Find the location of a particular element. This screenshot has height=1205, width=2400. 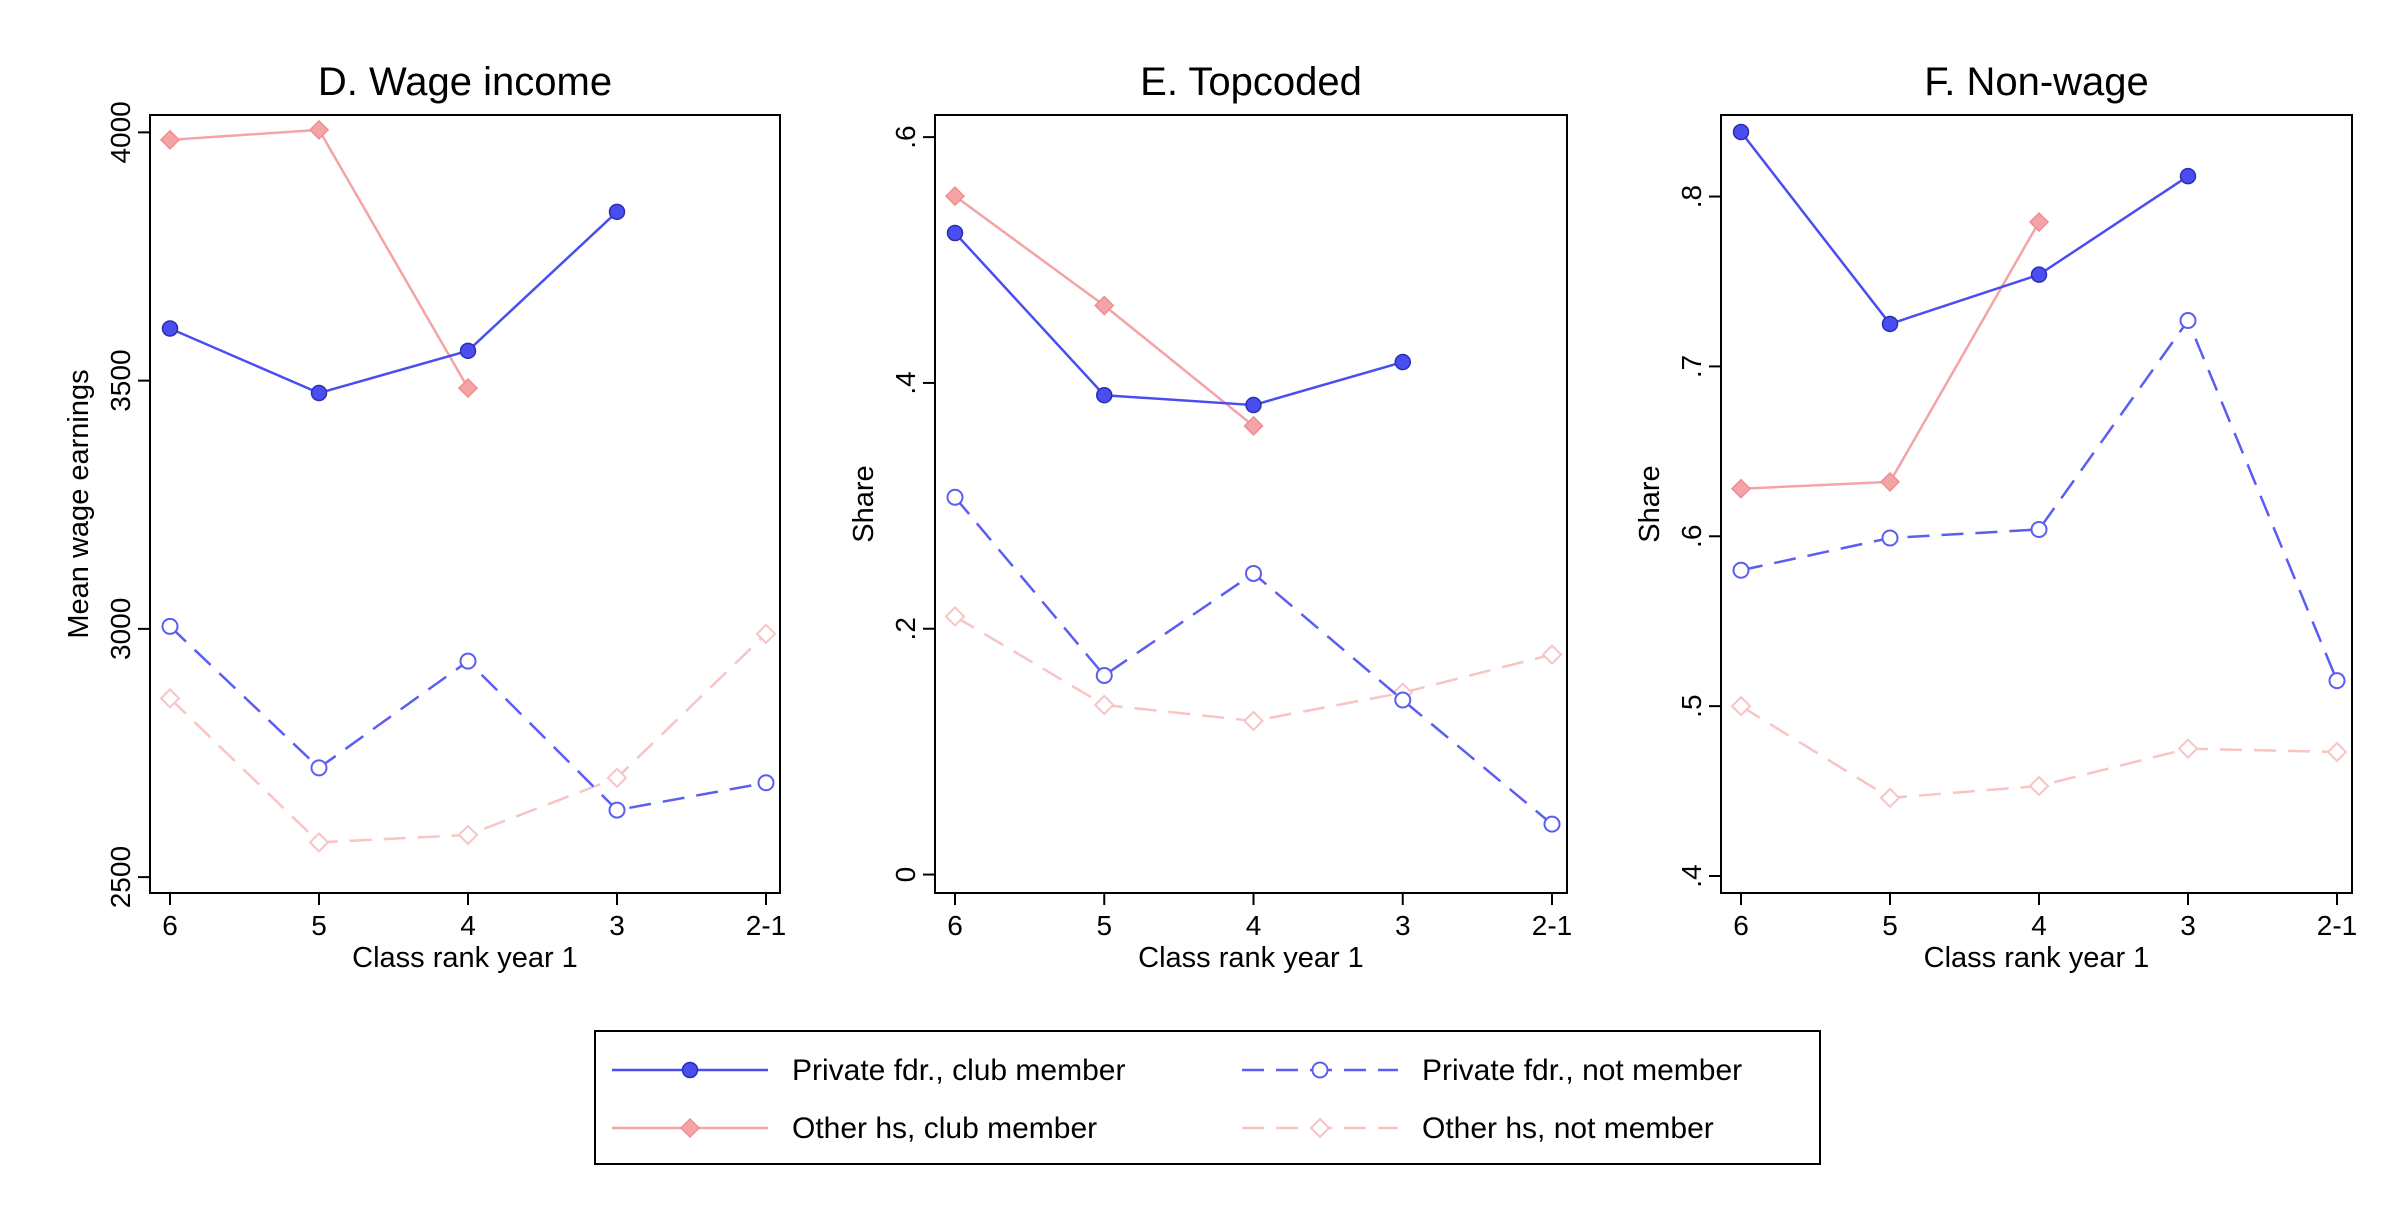

legend-box is located at coordinates (1207, 1097).